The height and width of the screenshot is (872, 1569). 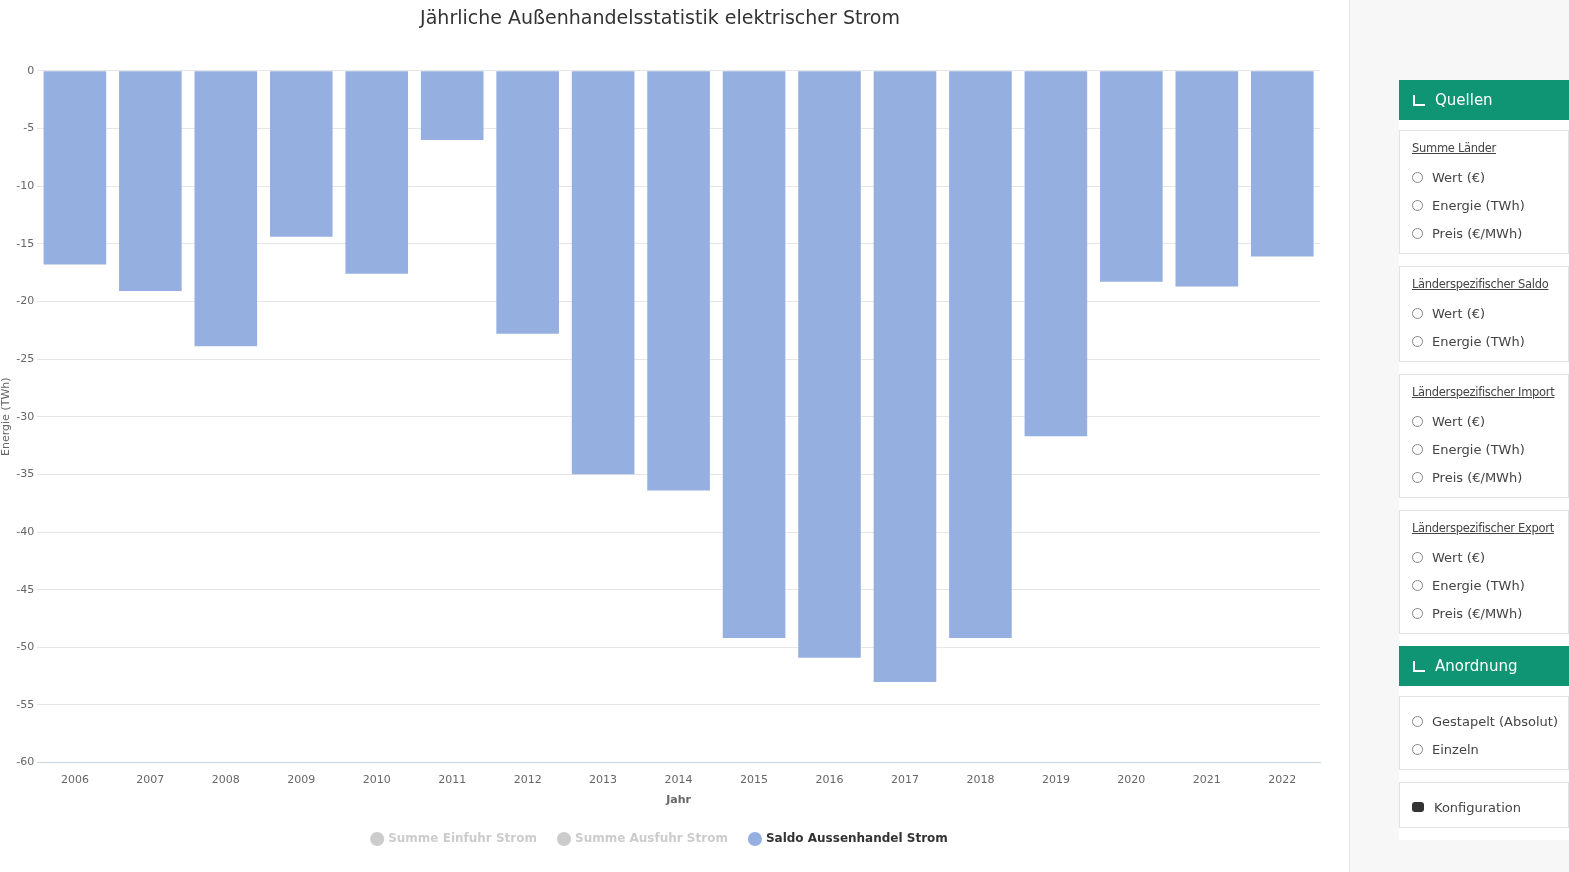 I want to click on text: Gestapelt (Absolut), so click(x=1495, y=721).